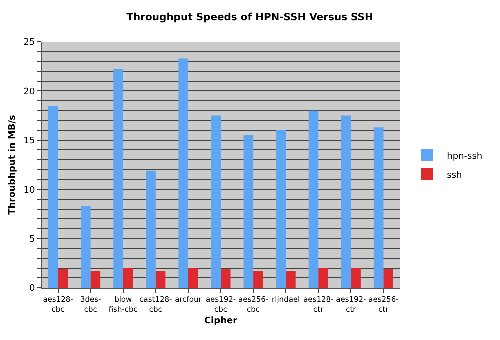 The image size is (500, 340). I want to click on y-tick-label: 5, so click(32, 239).